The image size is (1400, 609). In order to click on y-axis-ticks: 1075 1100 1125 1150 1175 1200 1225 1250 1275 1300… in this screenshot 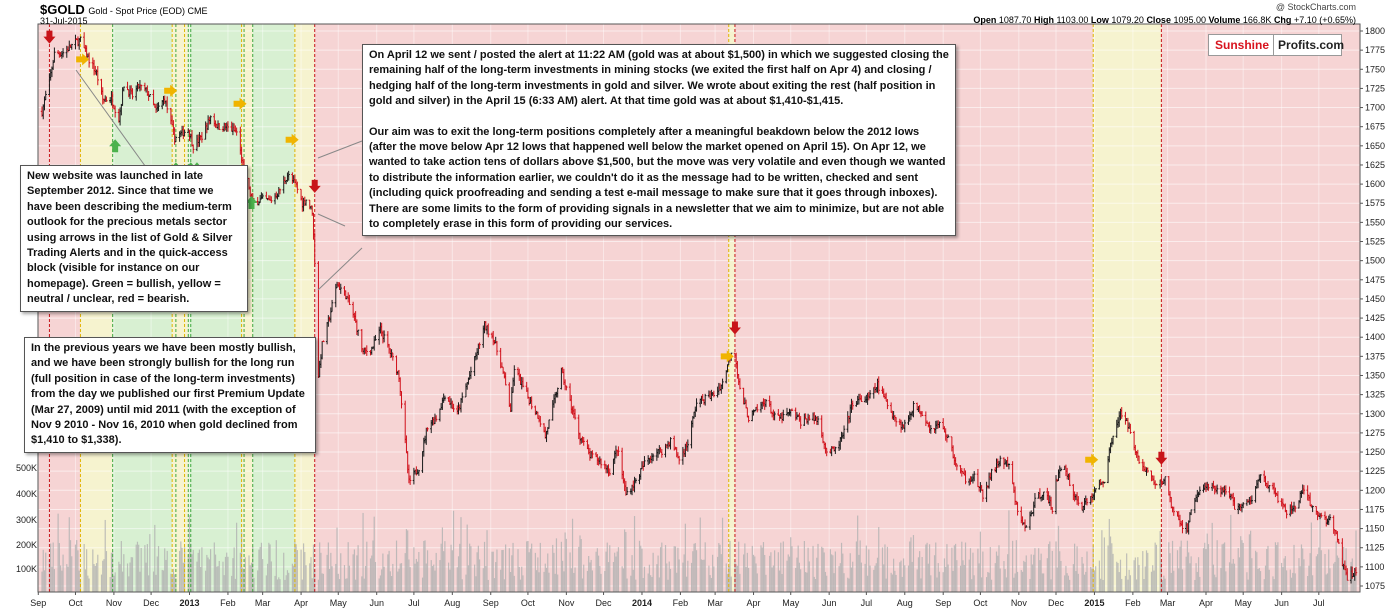, I will do `click(1372, 308)`.